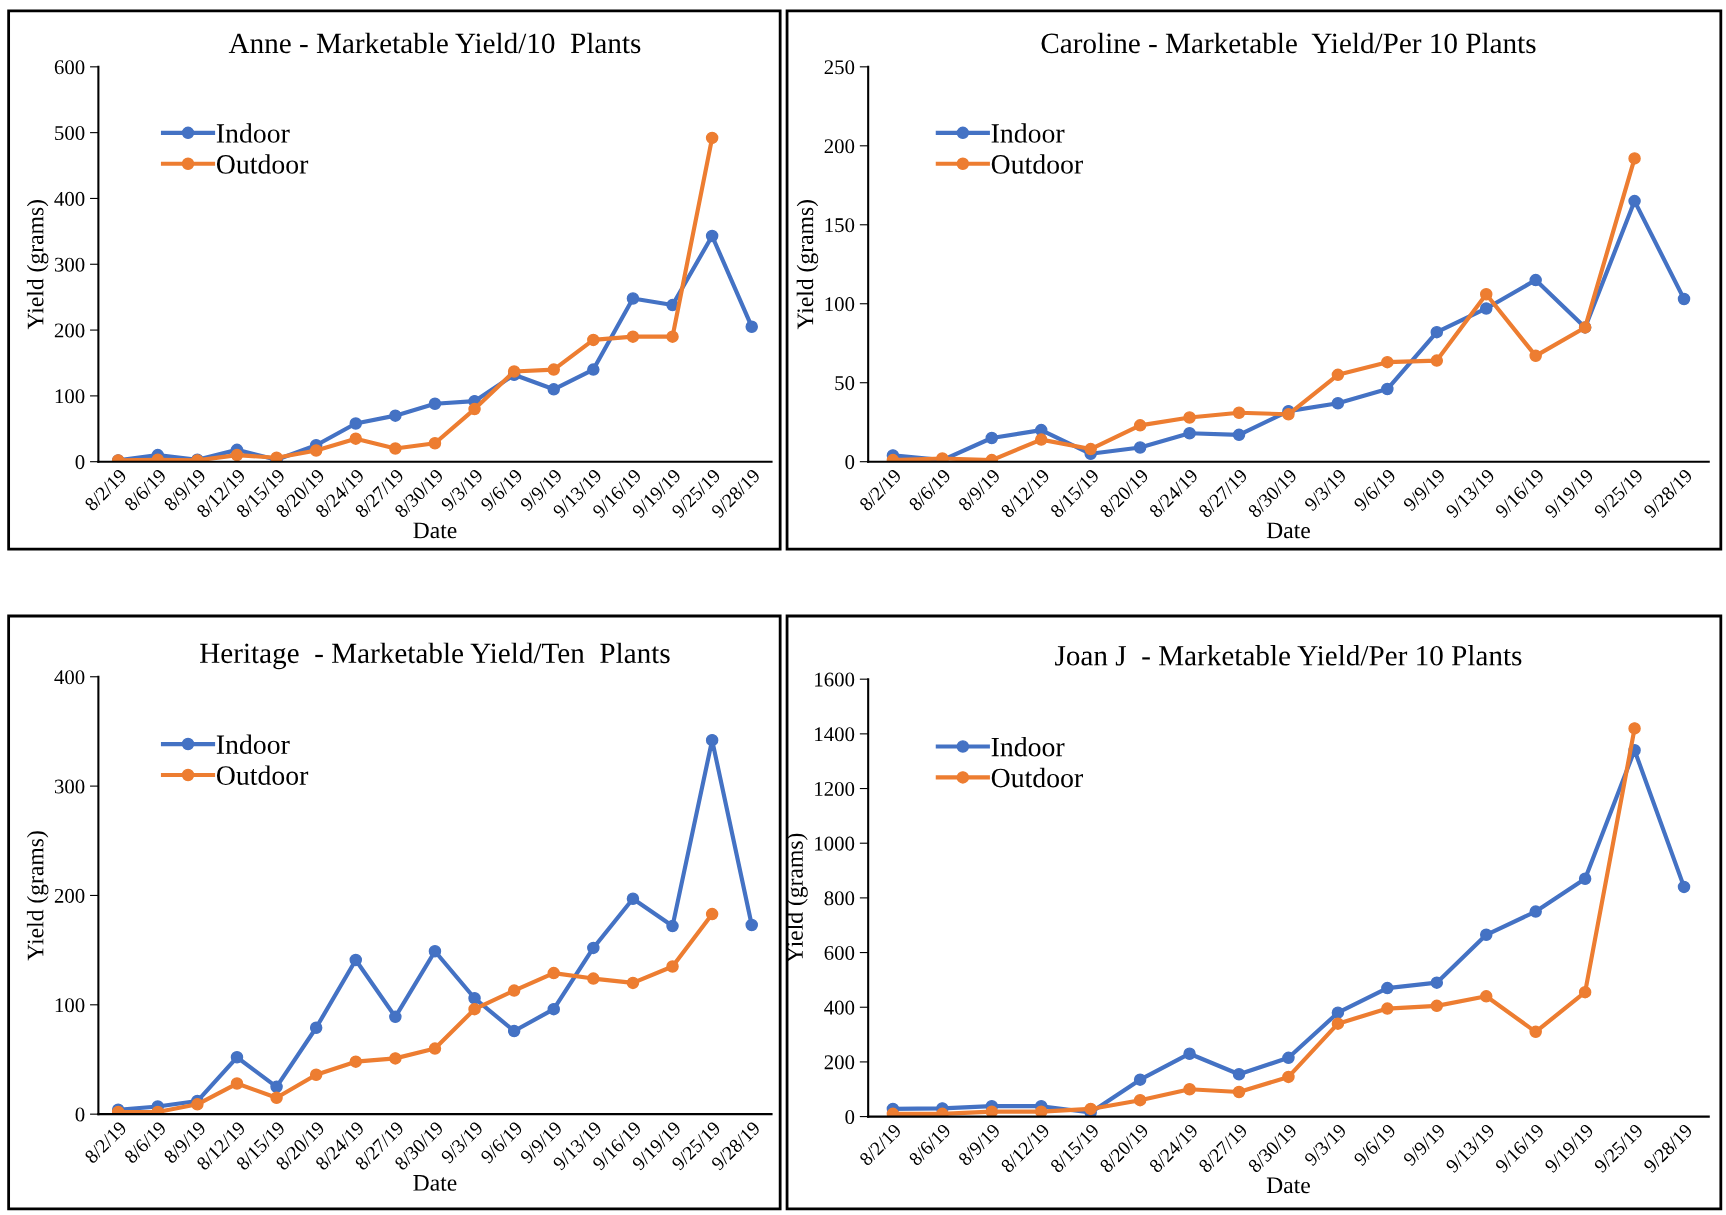 The image size is (1726, 1215). I want to click on y-tick-label: 800, so click(839, 898).